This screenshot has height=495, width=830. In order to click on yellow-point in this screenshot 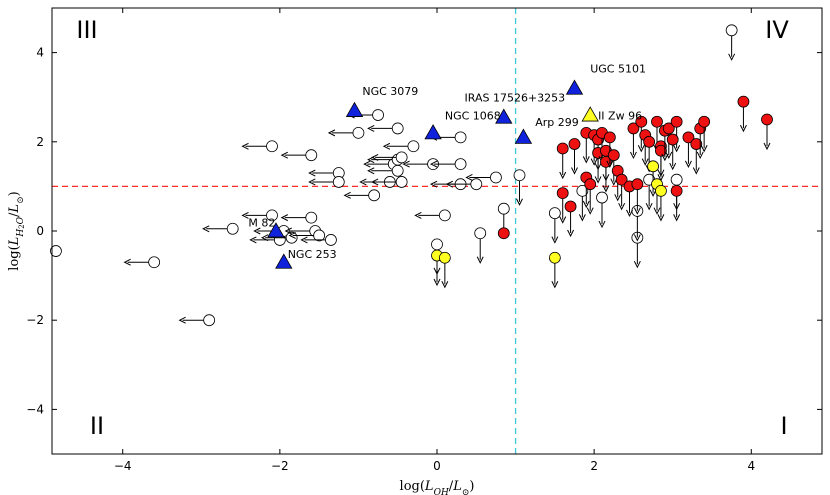, I will do `click(653, 166)`.